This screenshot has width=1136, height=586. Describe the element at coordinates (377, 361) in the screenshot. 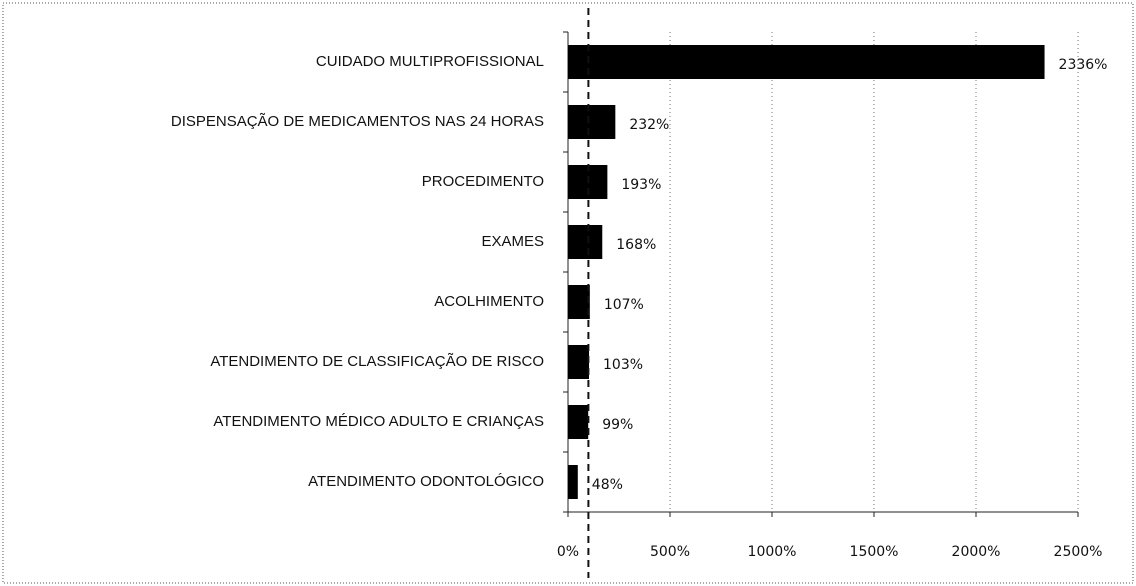

I see `y-tick-label: ATENDIMENTO DE CLASSIFICAÇÃO DE RISCO` at that location.